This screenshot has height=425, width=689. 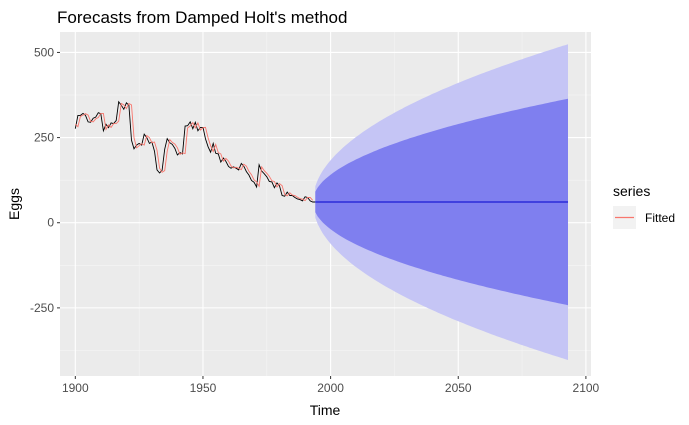 I want to click on observed-series-line, so click(x=195, y=151).